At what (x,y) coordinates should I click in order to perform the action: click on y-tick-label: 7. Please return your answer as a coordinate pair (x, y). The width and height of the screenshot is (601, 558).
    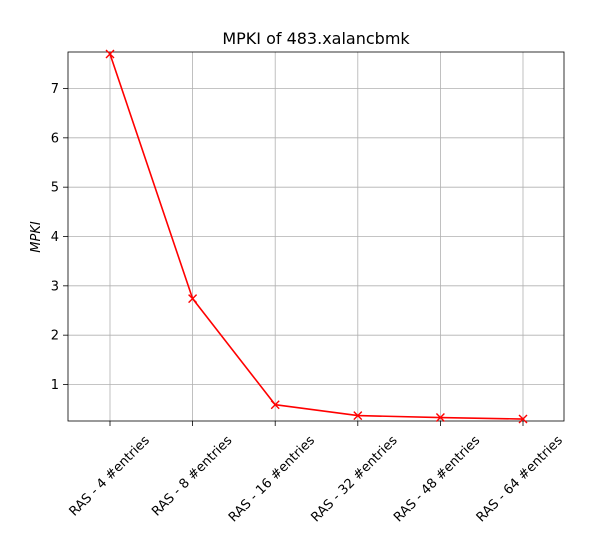
    Looking at the image, I should click on (55, 89).